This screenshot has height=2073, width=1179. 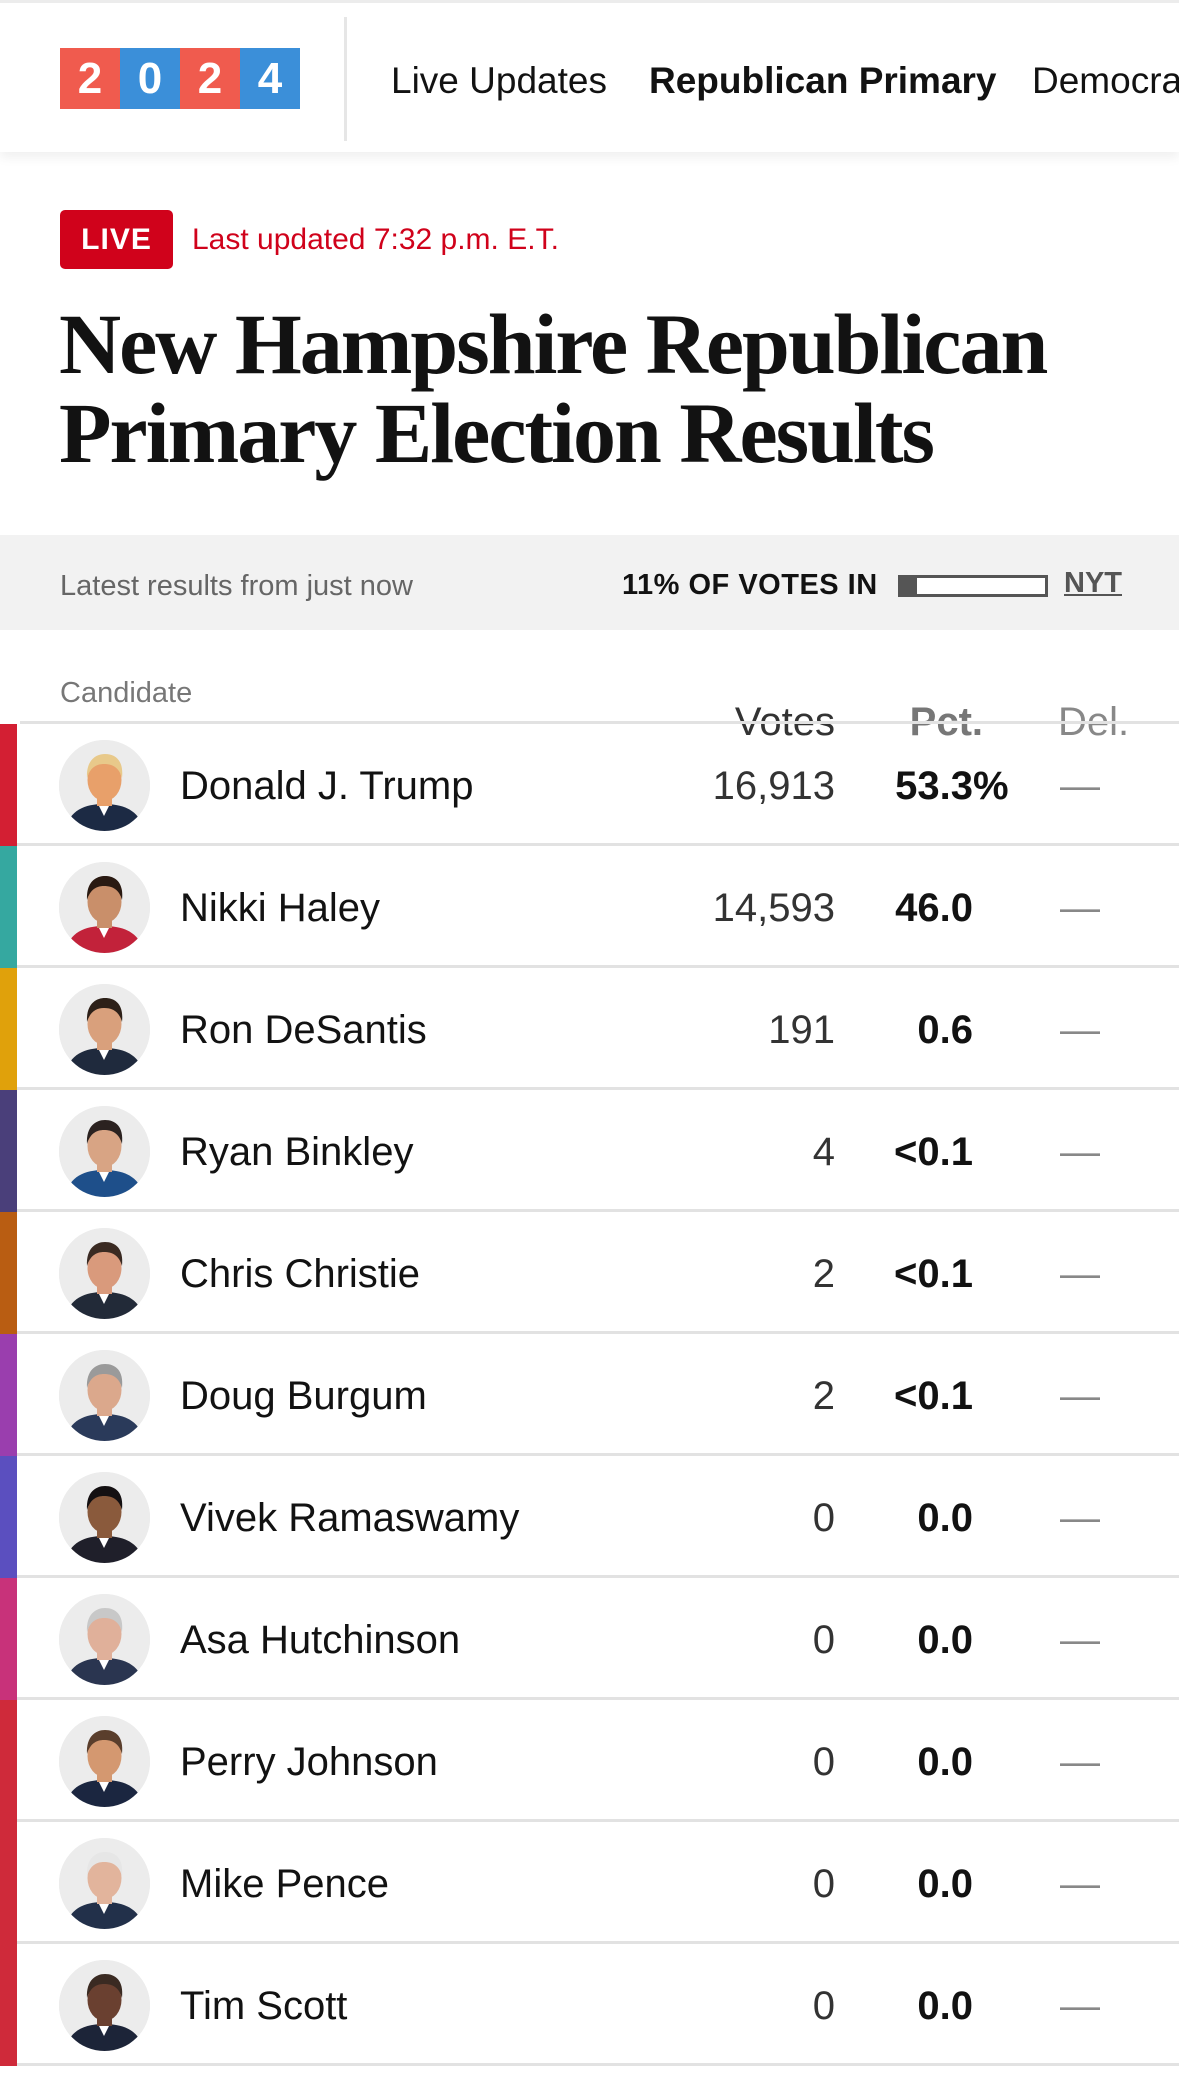 What do you see at coordinates (589, 1883) in the screenshot?
I see `table-row: Mike Pence 0 0.0 —` at bounding box center [589, 1883].